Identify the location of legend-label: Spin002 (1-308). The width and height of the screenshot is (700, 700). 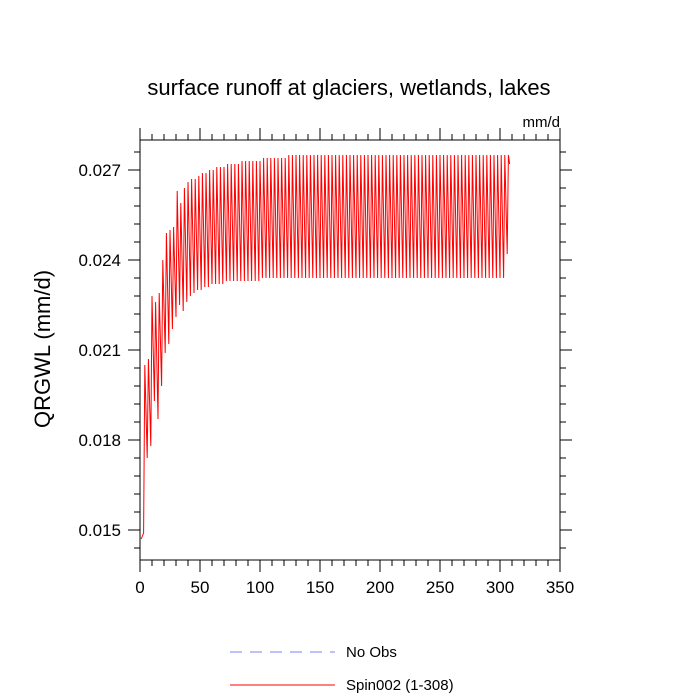
(400, 685).